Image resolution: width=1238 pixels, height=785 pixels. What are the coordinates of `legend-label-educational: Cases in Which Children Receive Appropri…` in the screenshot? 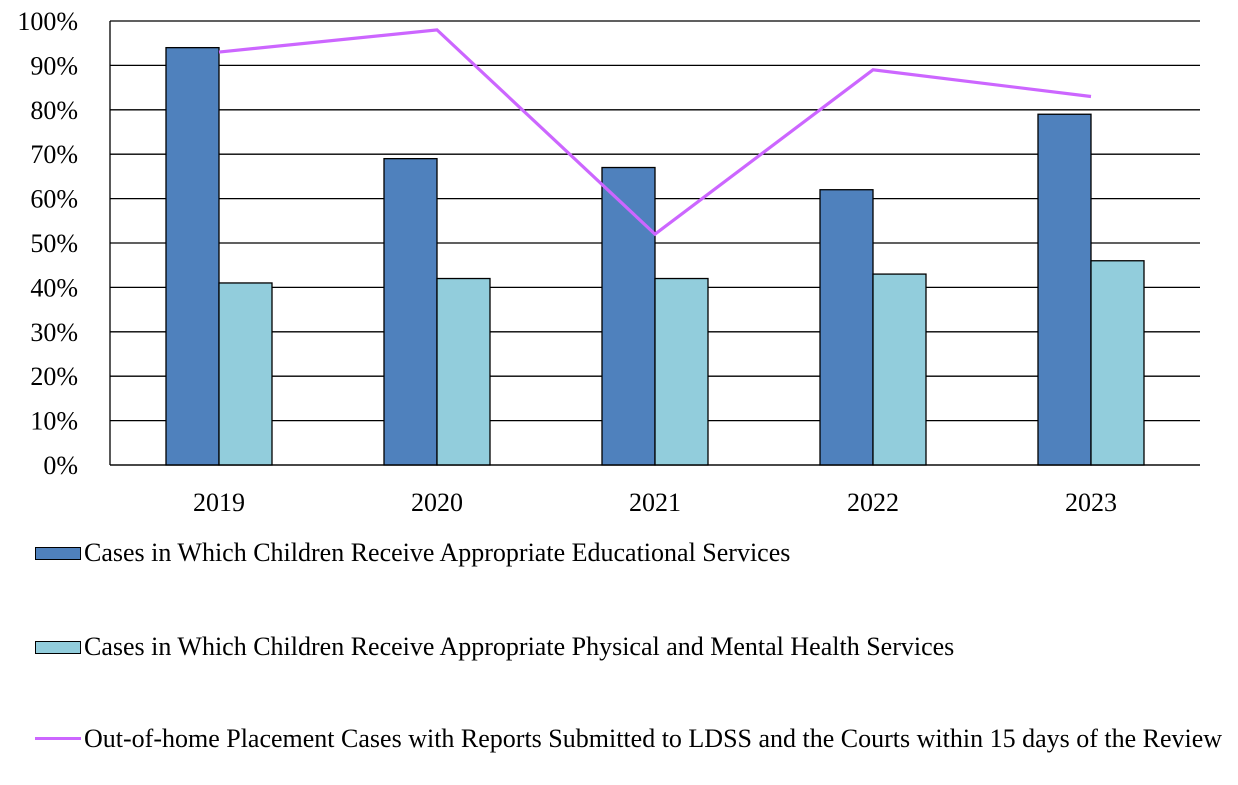 It's located at (437, 552).